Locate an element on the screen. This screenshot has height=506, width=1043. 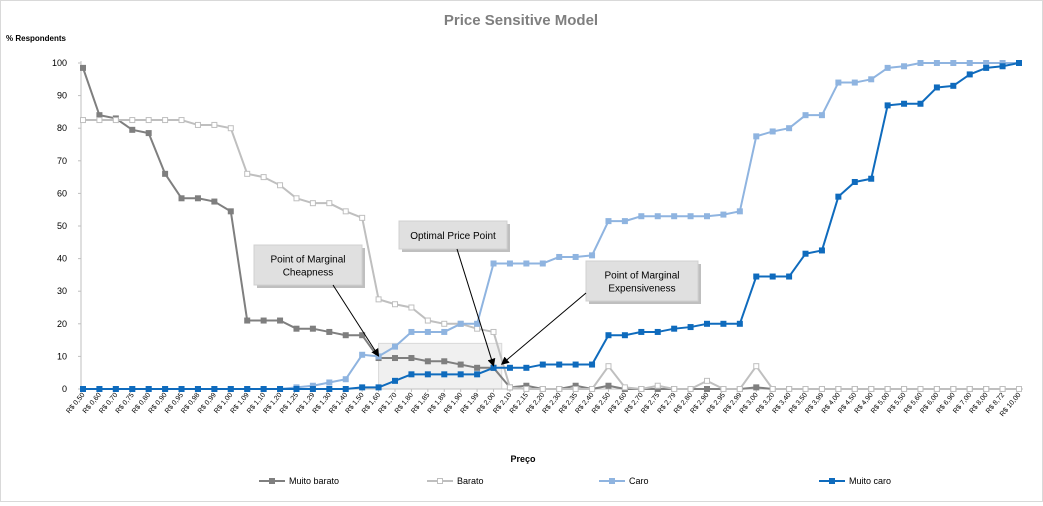
annotation-text: Cheapness is located at coordinates (308, 273).